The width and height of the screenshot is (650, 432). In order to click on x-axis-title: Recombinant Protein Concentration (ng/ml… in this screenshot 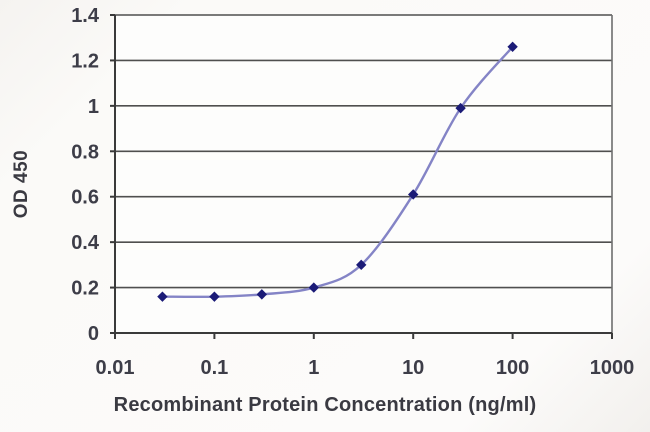, I will do `click(325, 405)`.